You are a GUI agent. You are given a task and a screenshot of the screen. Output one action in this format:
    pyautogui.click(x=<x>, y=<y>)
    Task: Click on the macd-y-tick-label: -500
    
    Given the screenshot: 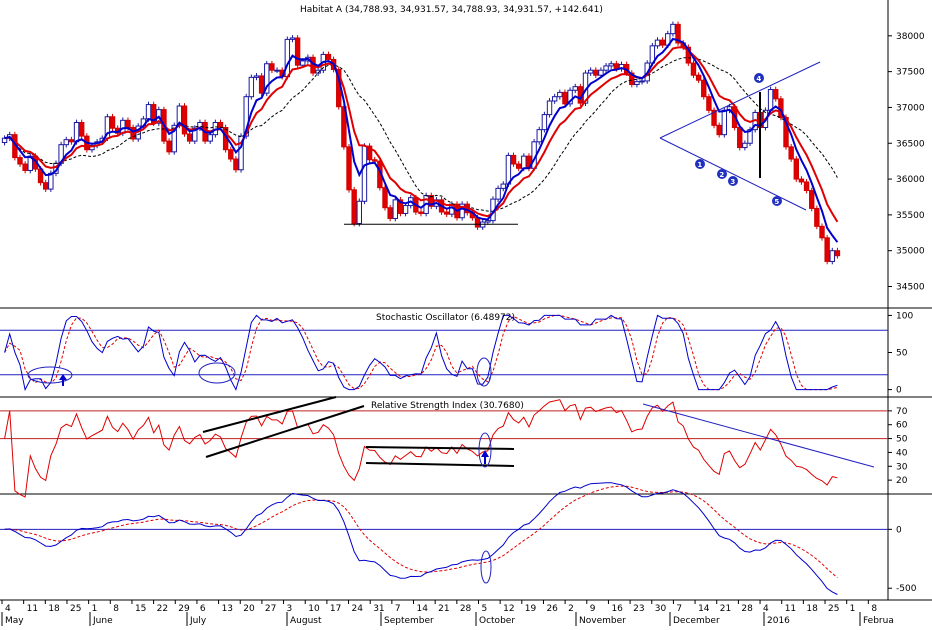 What is the action you would take?
    pyautogui.click(x=906, y=589)
    